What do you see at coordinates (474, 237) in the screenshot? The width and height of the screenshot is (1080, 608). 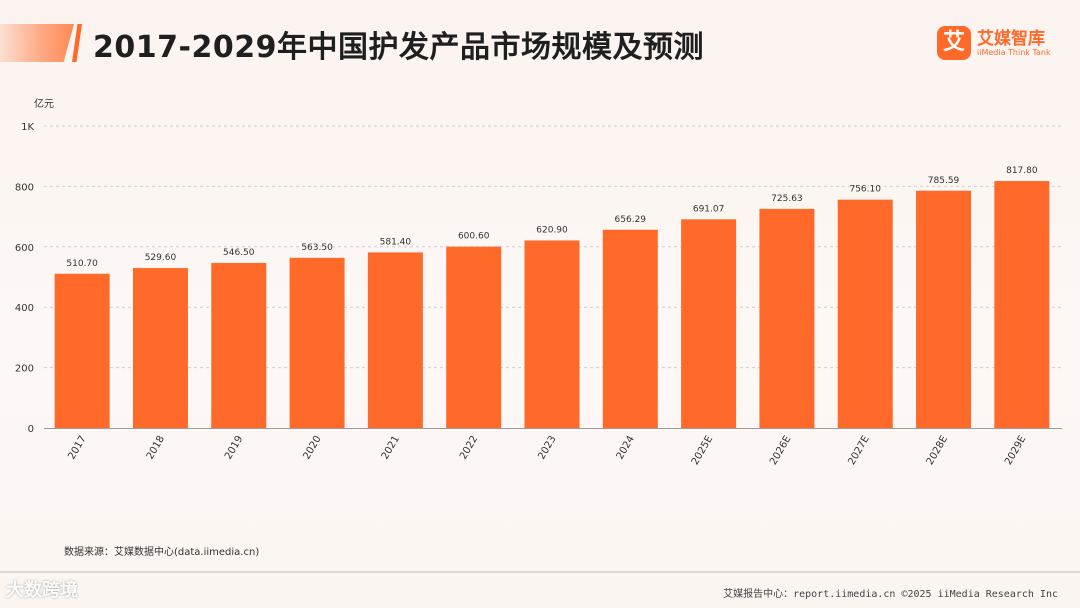 I see `bar-value-label: 600.60` at bounding box center [474, 237].